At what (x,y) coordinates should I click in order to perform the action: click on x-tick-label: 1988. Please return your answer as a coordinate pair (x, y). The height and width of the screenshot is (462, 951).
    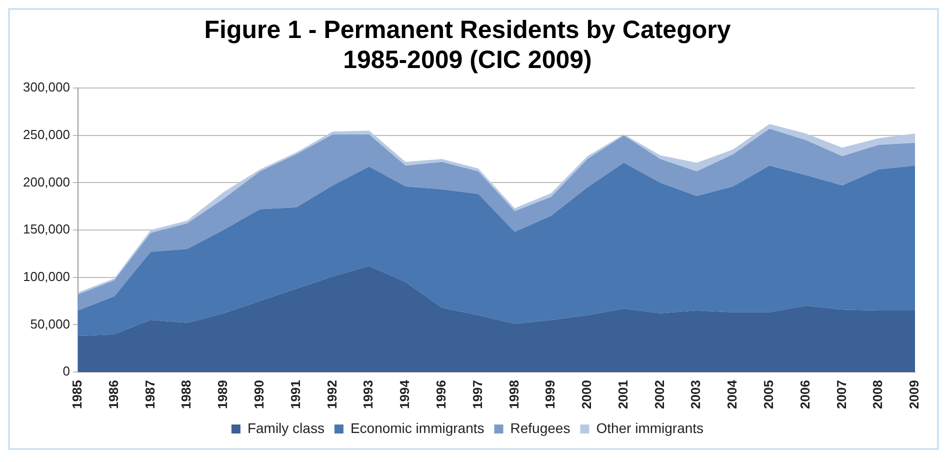
    Looking at the image, I should click on (186, 394).